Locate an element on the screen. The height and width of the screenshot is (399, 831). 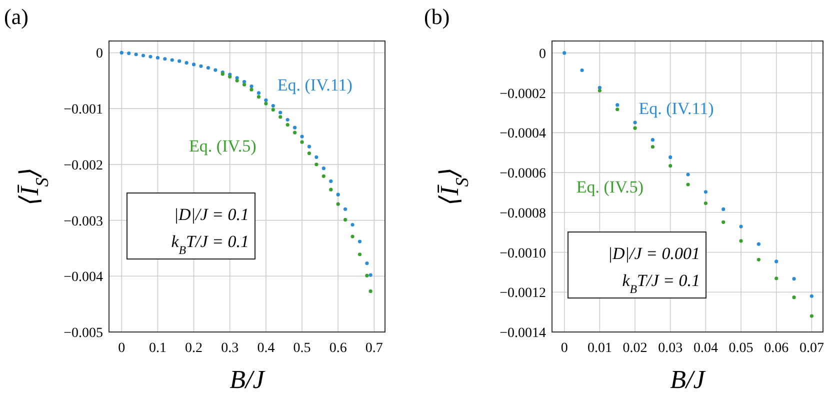
y-tick-label: −0.0014 is located at coordinates (523, 333).